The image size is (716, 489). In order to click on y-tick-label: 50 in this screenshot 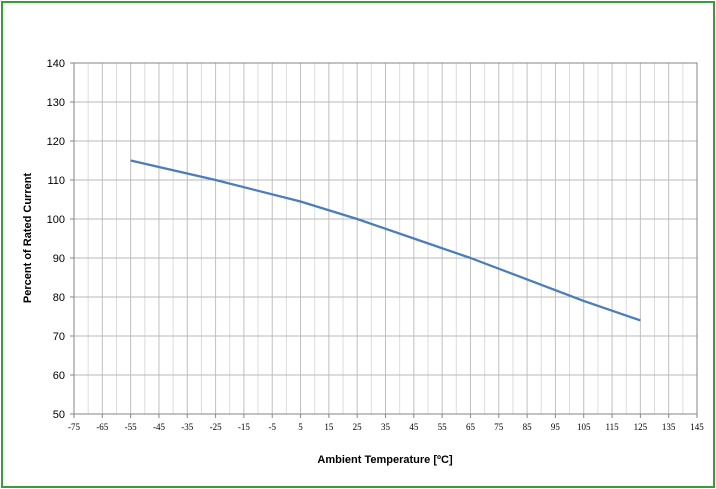, I will do `click(59, 415)`.